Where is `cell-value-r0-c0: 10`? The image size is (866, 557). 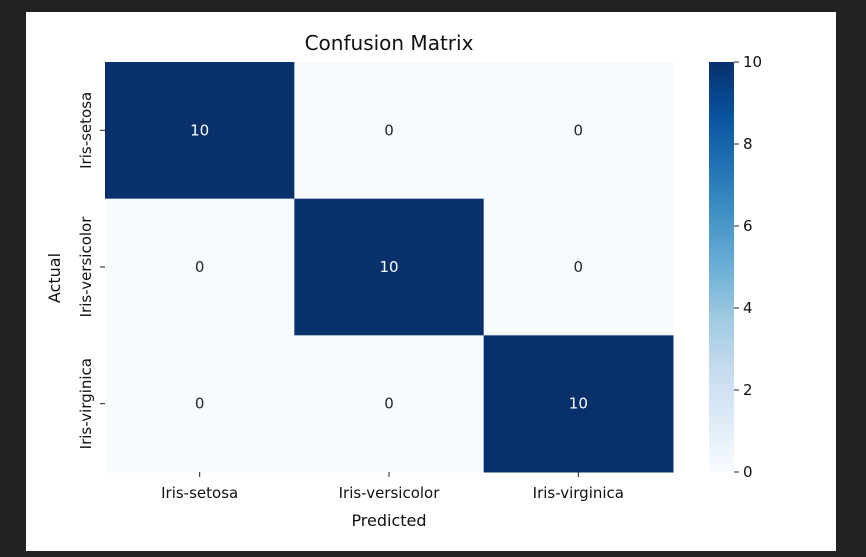
cell-value-r0-c0: 10 is located at coordinates (199, 130).